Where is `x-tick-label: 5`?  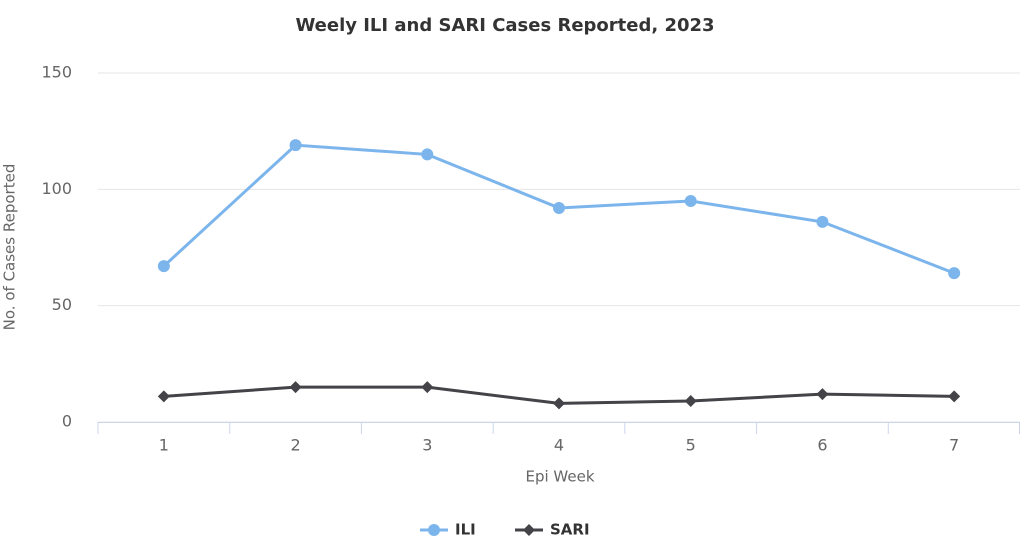 x-tick-label: 5 is located at coordinates (691, 445).